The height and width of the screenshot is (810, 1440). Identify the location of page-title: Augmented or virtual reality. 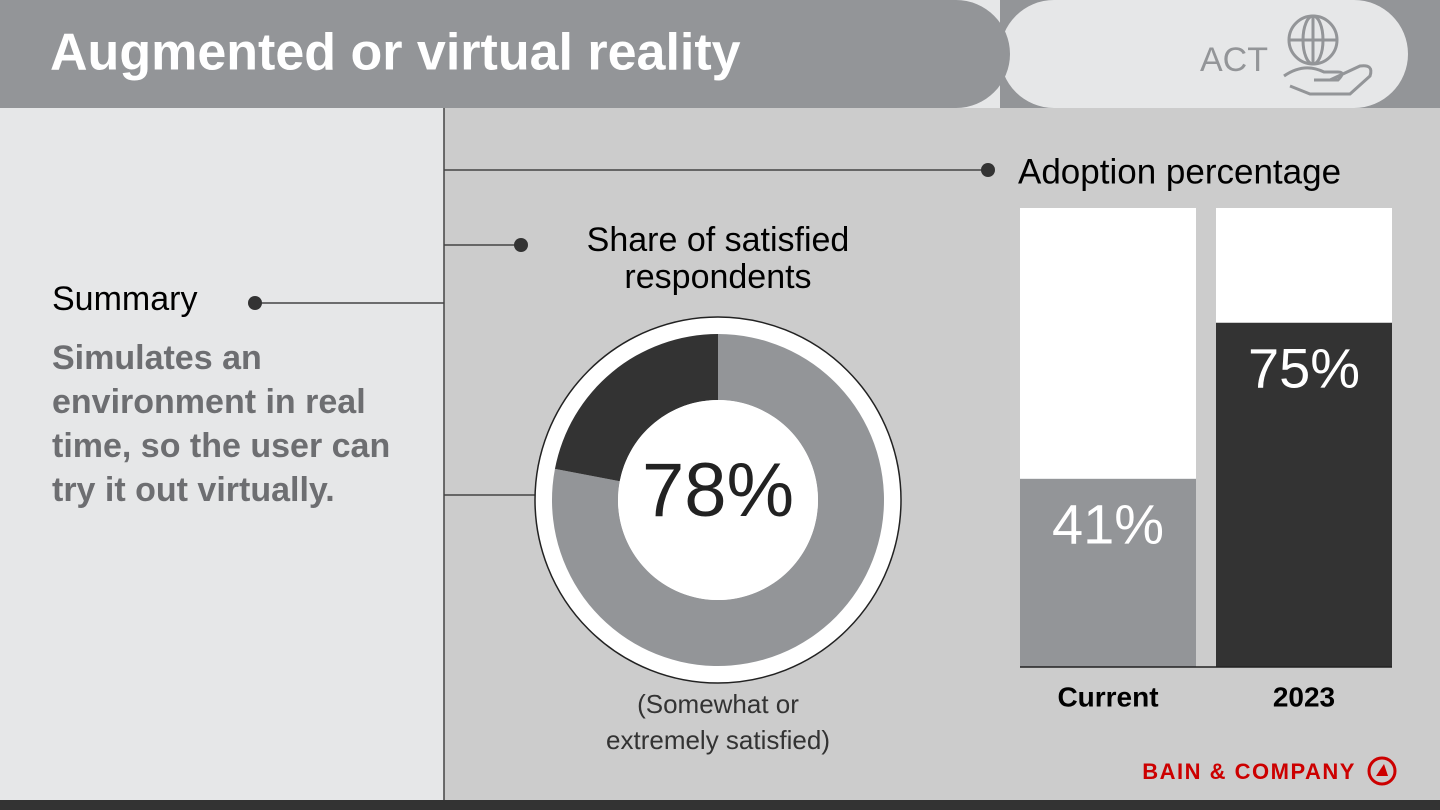
(395, 53).